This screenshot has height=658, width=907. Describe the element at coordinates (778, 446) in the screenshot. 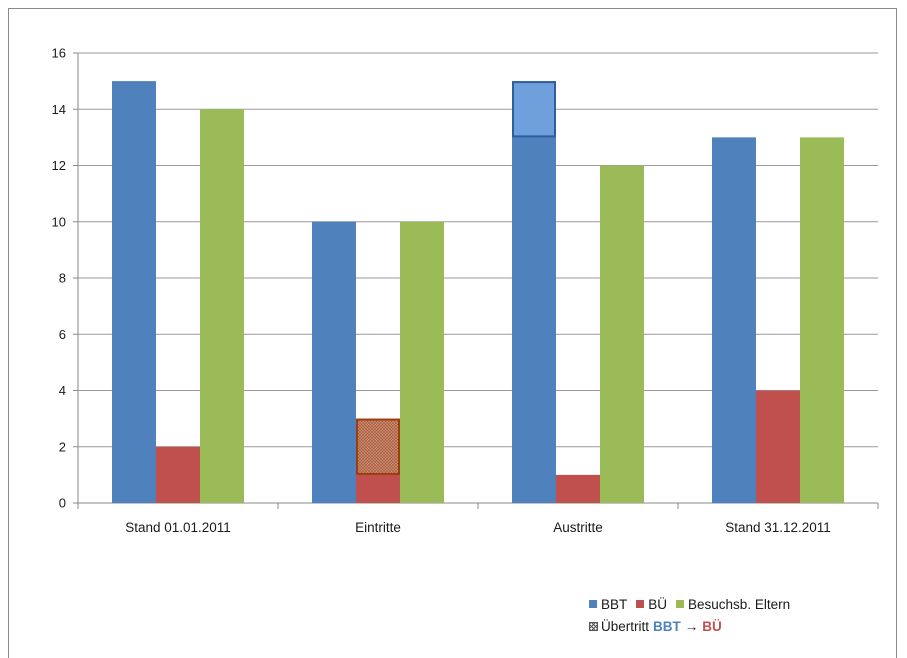

I see `bar-b--3` at that location.